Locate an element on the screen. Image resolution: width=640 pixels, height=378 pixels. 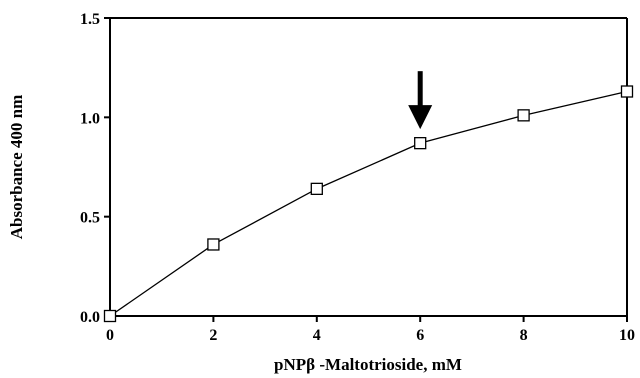
y-ticks: 0.0 0.5 1.0 1.5 is located at coordinates (95, 168).